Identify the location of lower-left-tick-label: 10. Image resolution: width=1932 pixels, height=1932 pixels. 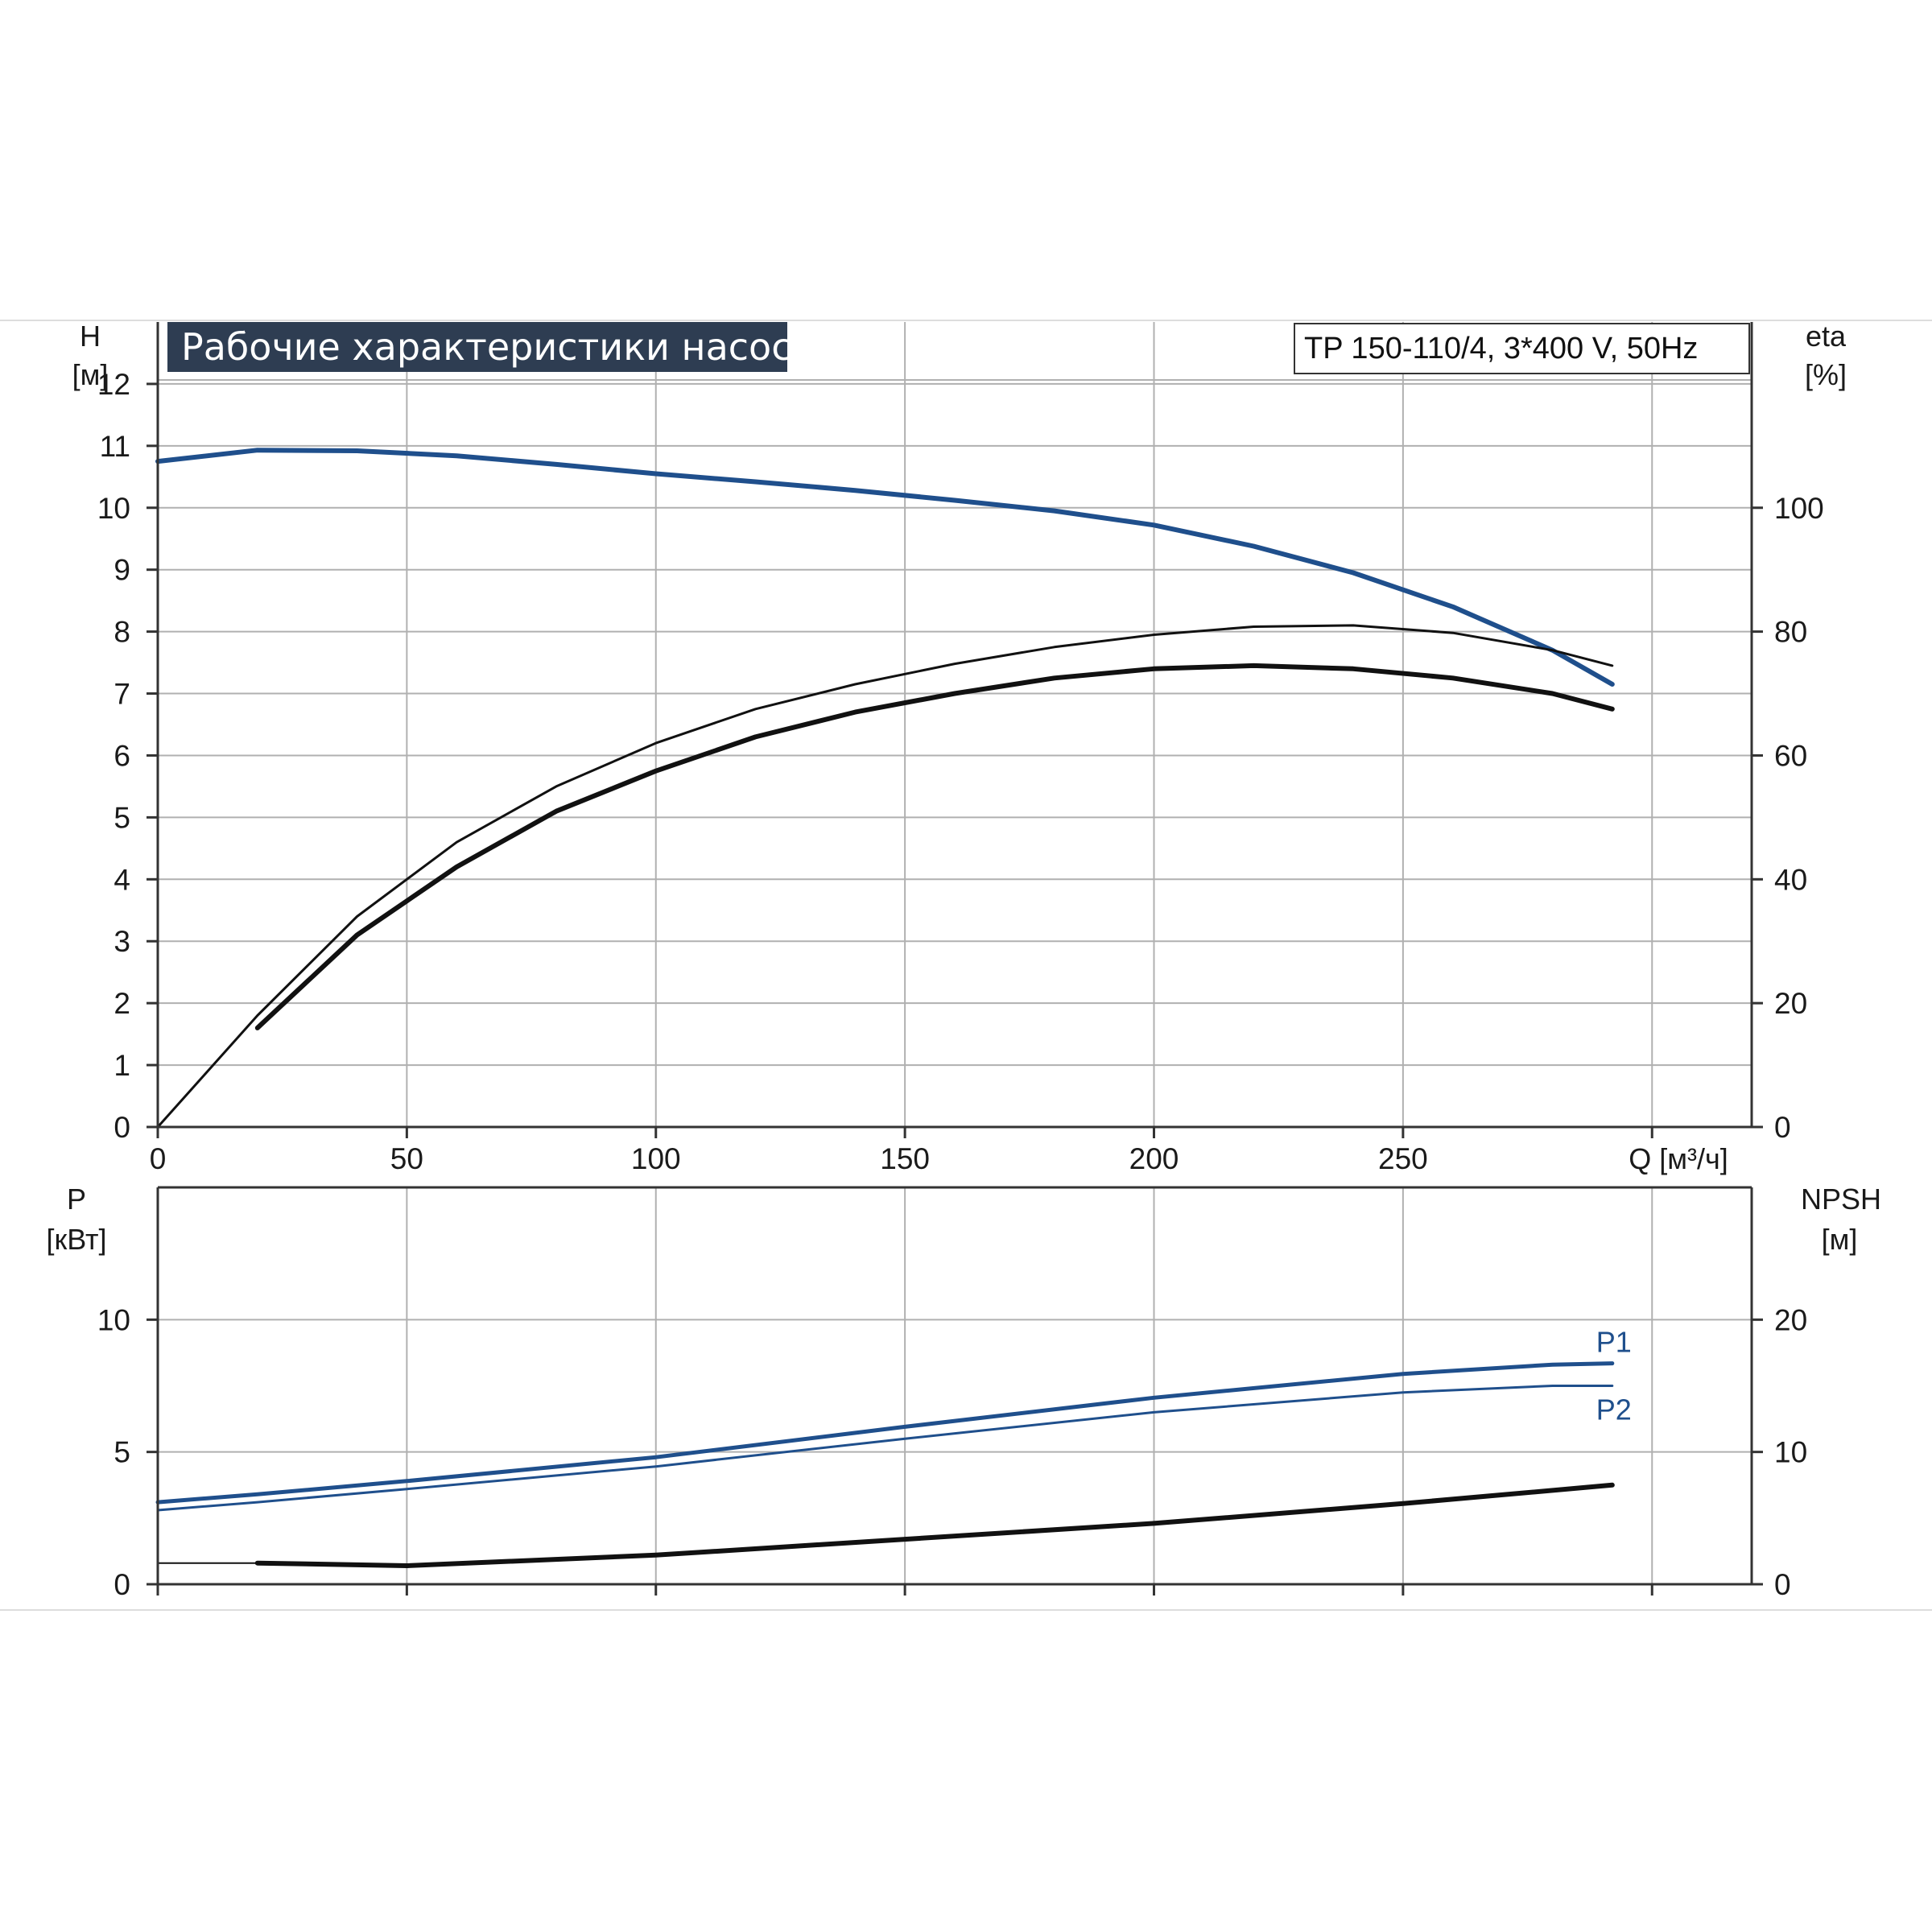
(113, 1319).